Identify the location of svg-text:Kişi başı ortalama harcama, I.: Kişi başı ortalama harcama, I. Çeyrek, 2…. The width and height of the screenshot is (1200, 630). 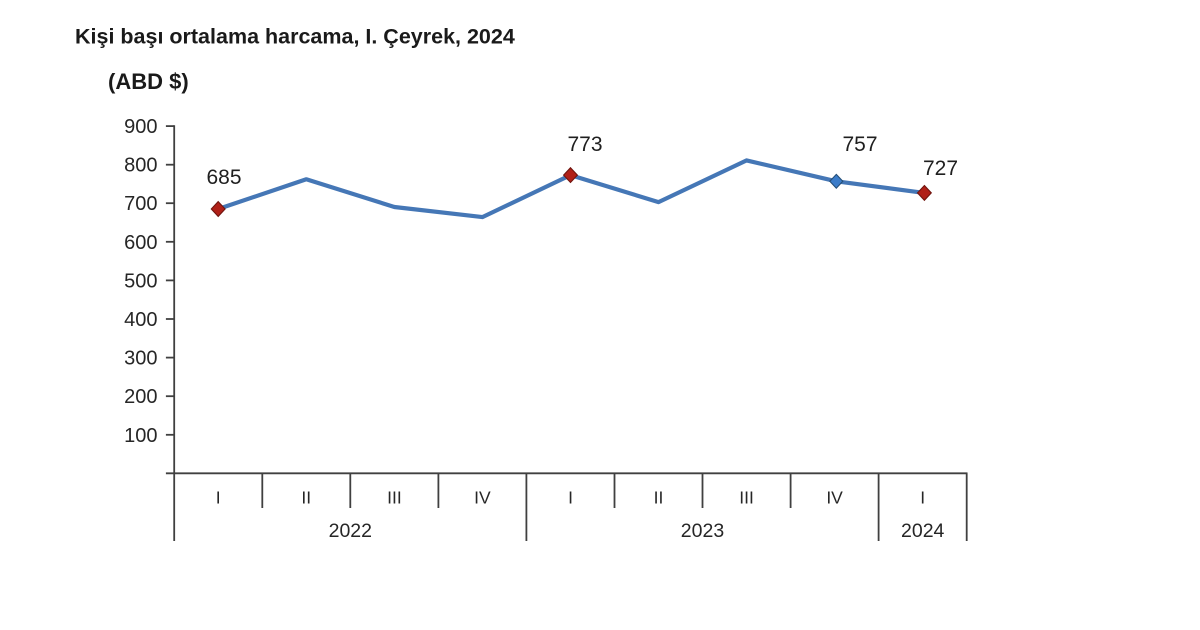
(295, 37).